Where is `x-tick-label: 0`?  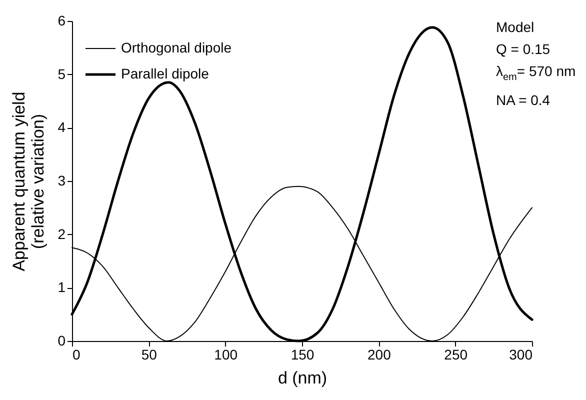 x-tick-label: 0 is located at coordinates (76, 354).